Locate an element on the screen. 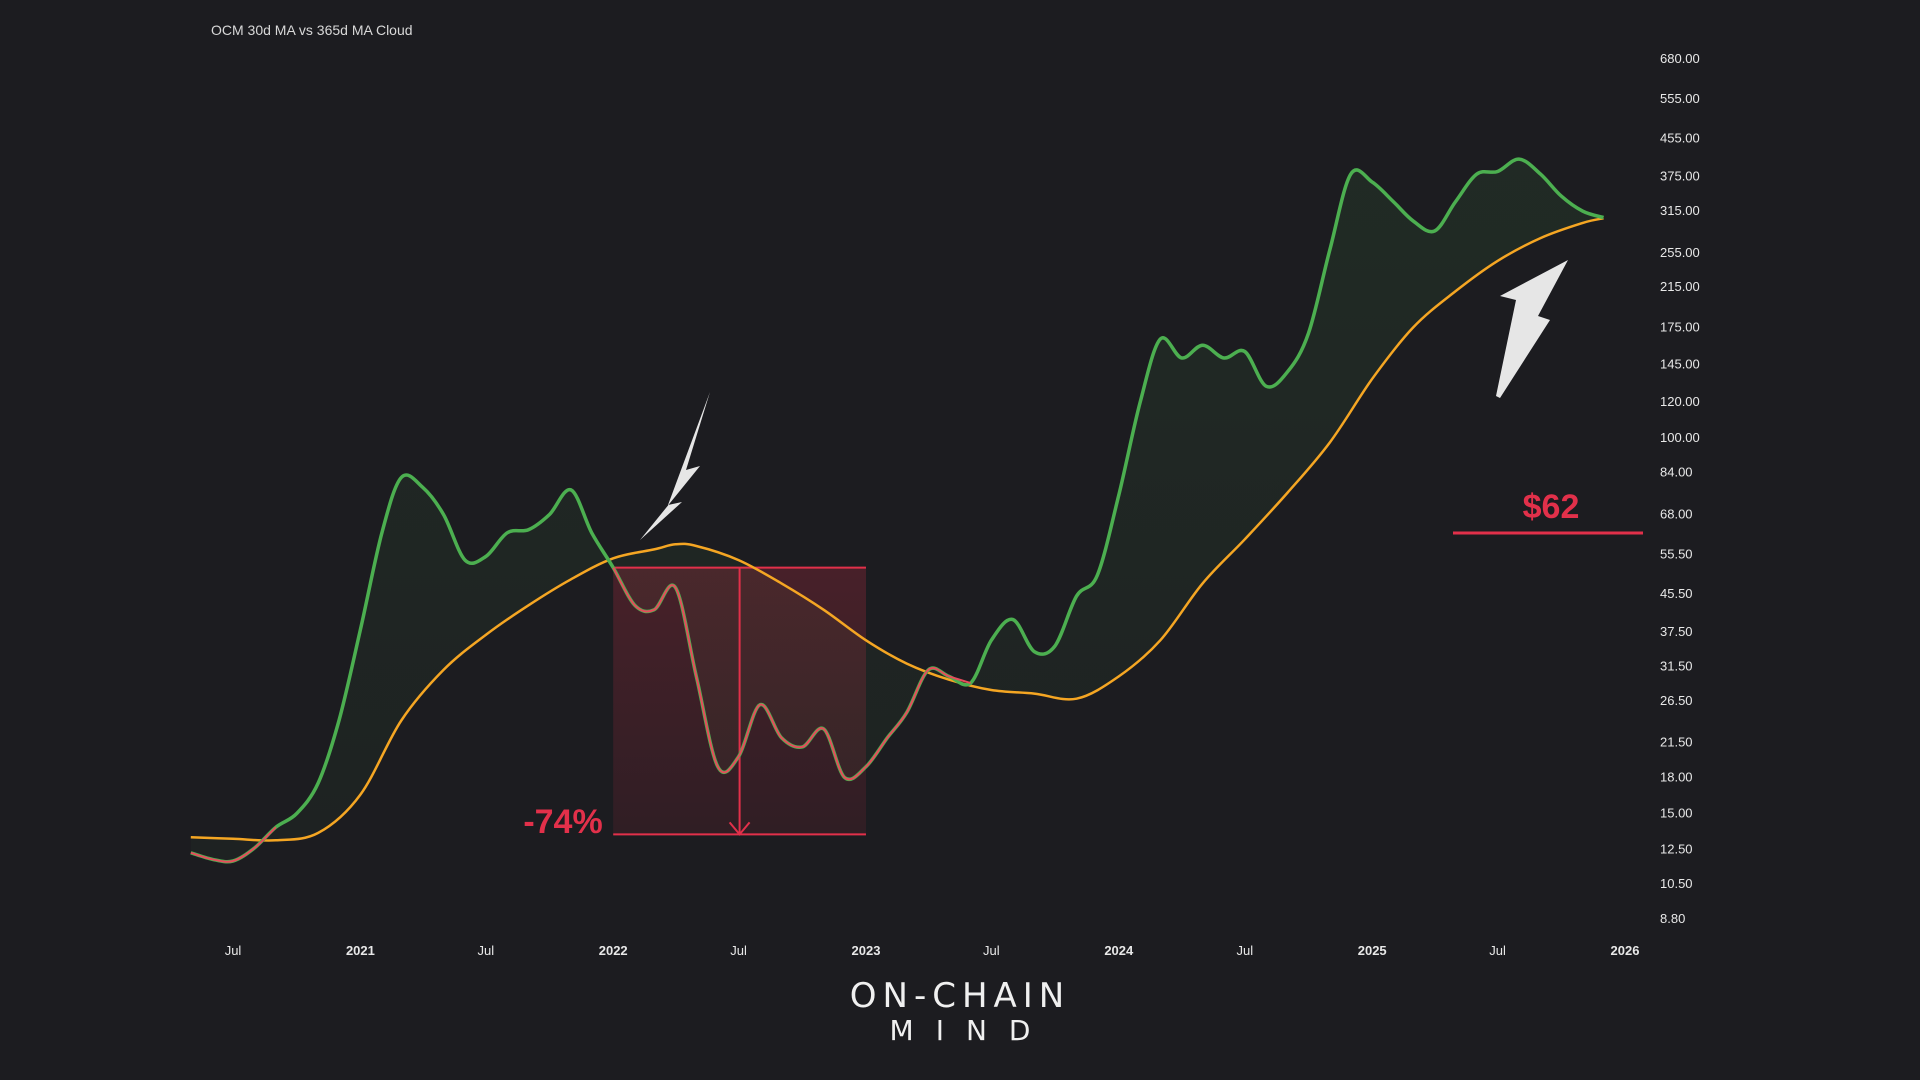 The height and width of the screenshot is (1080, 1920). y-tick-label: 21.50 is located at coordinates (1676, 741).